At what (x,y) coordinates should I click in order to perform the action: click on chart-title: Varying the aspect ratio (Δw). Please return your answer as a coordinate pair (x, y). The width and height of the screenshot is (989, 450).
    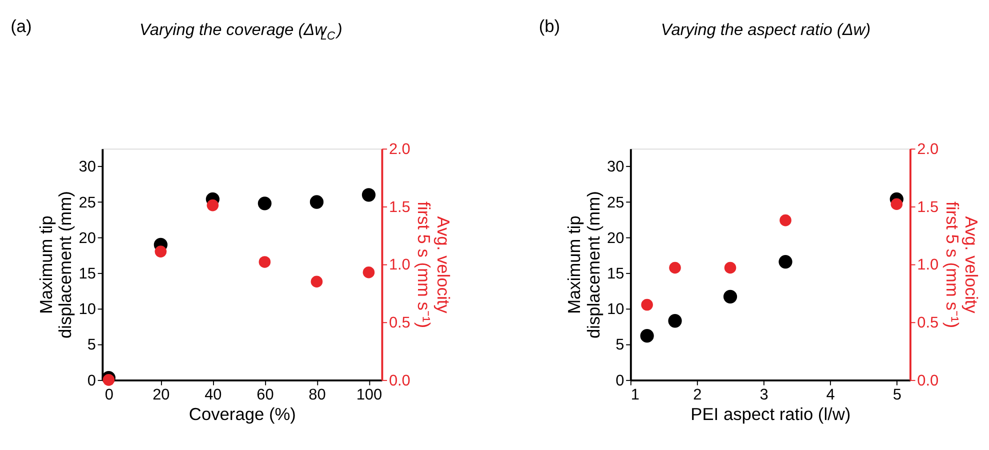
    Looking at the image, I should click on (765, 29).